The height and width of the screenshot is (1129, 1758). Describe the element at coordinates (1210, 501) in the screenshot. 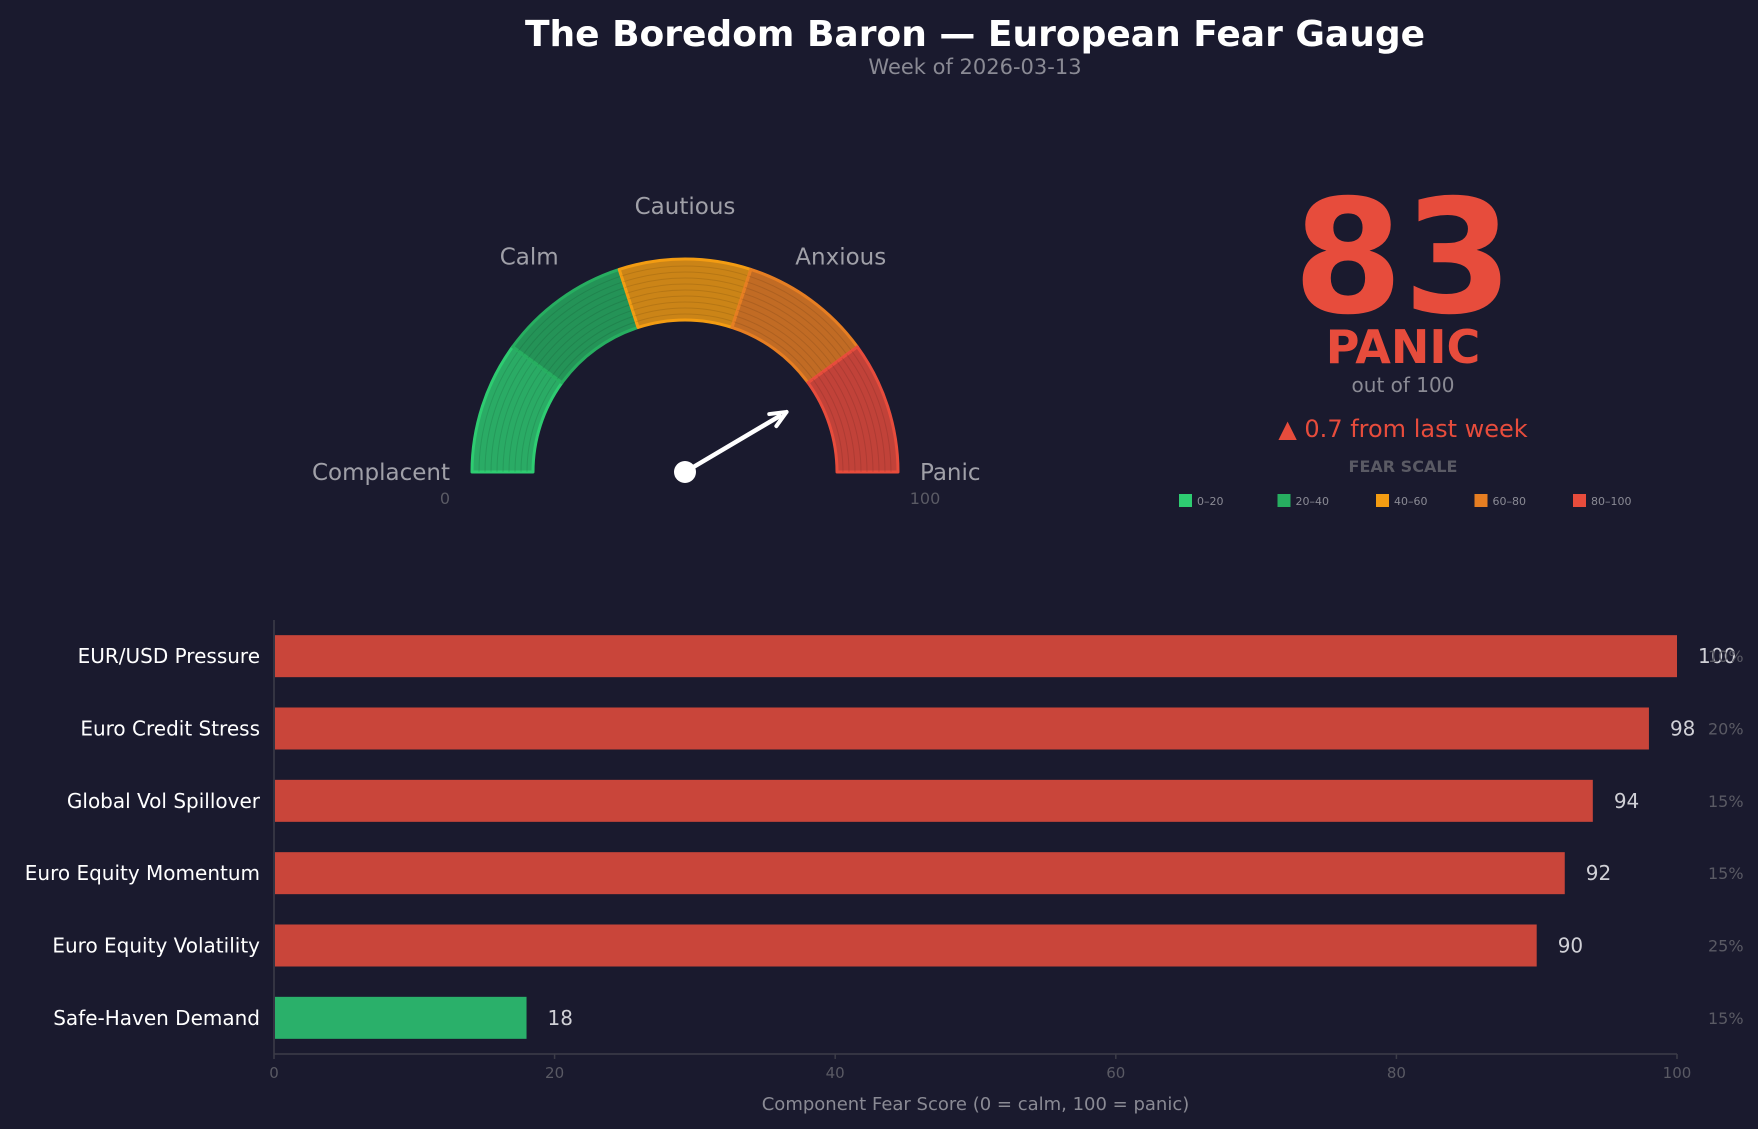

I see `fear-scale-label: 0–20` at that location.